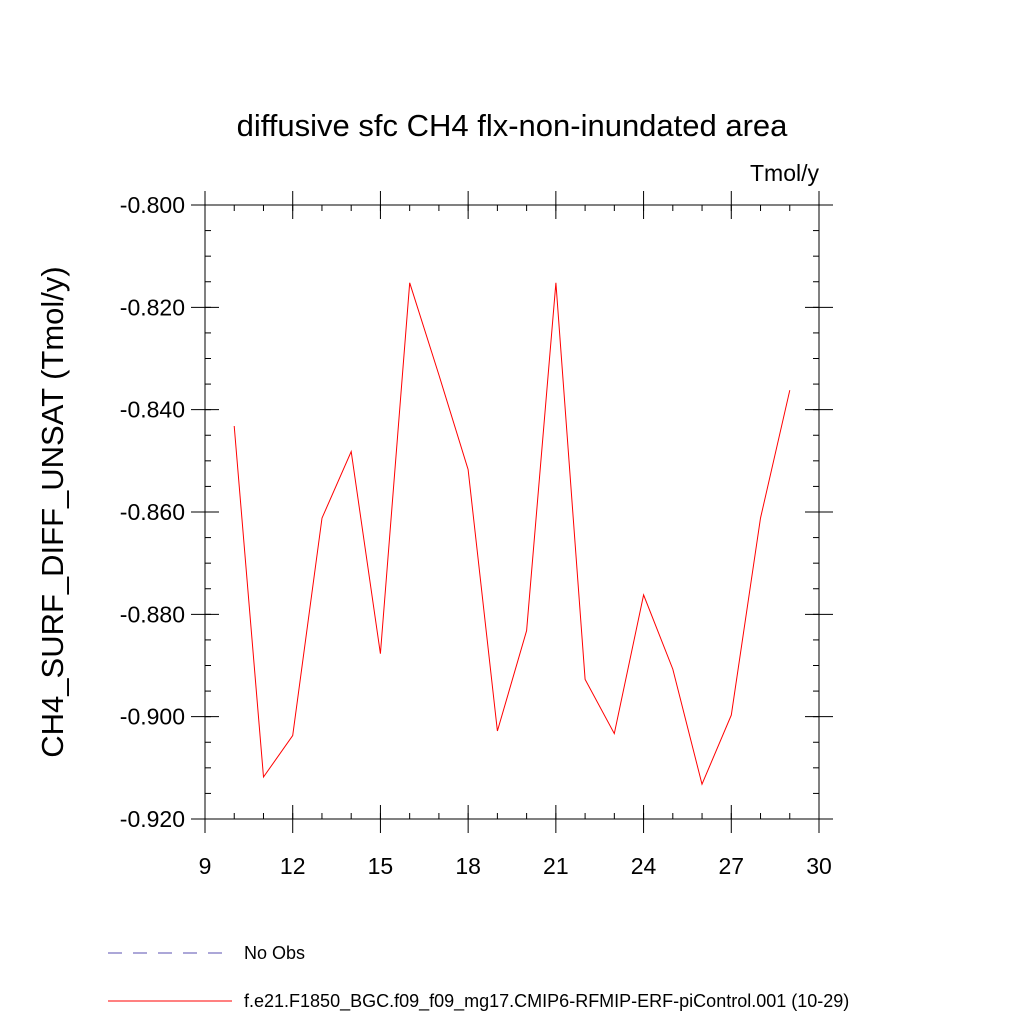 This screenshot has width=1024, height=1024. What do you see at coordinates (205, 866) in the screenshot?
I see `x-tick-label: 9` at bounding box center [205, 866].